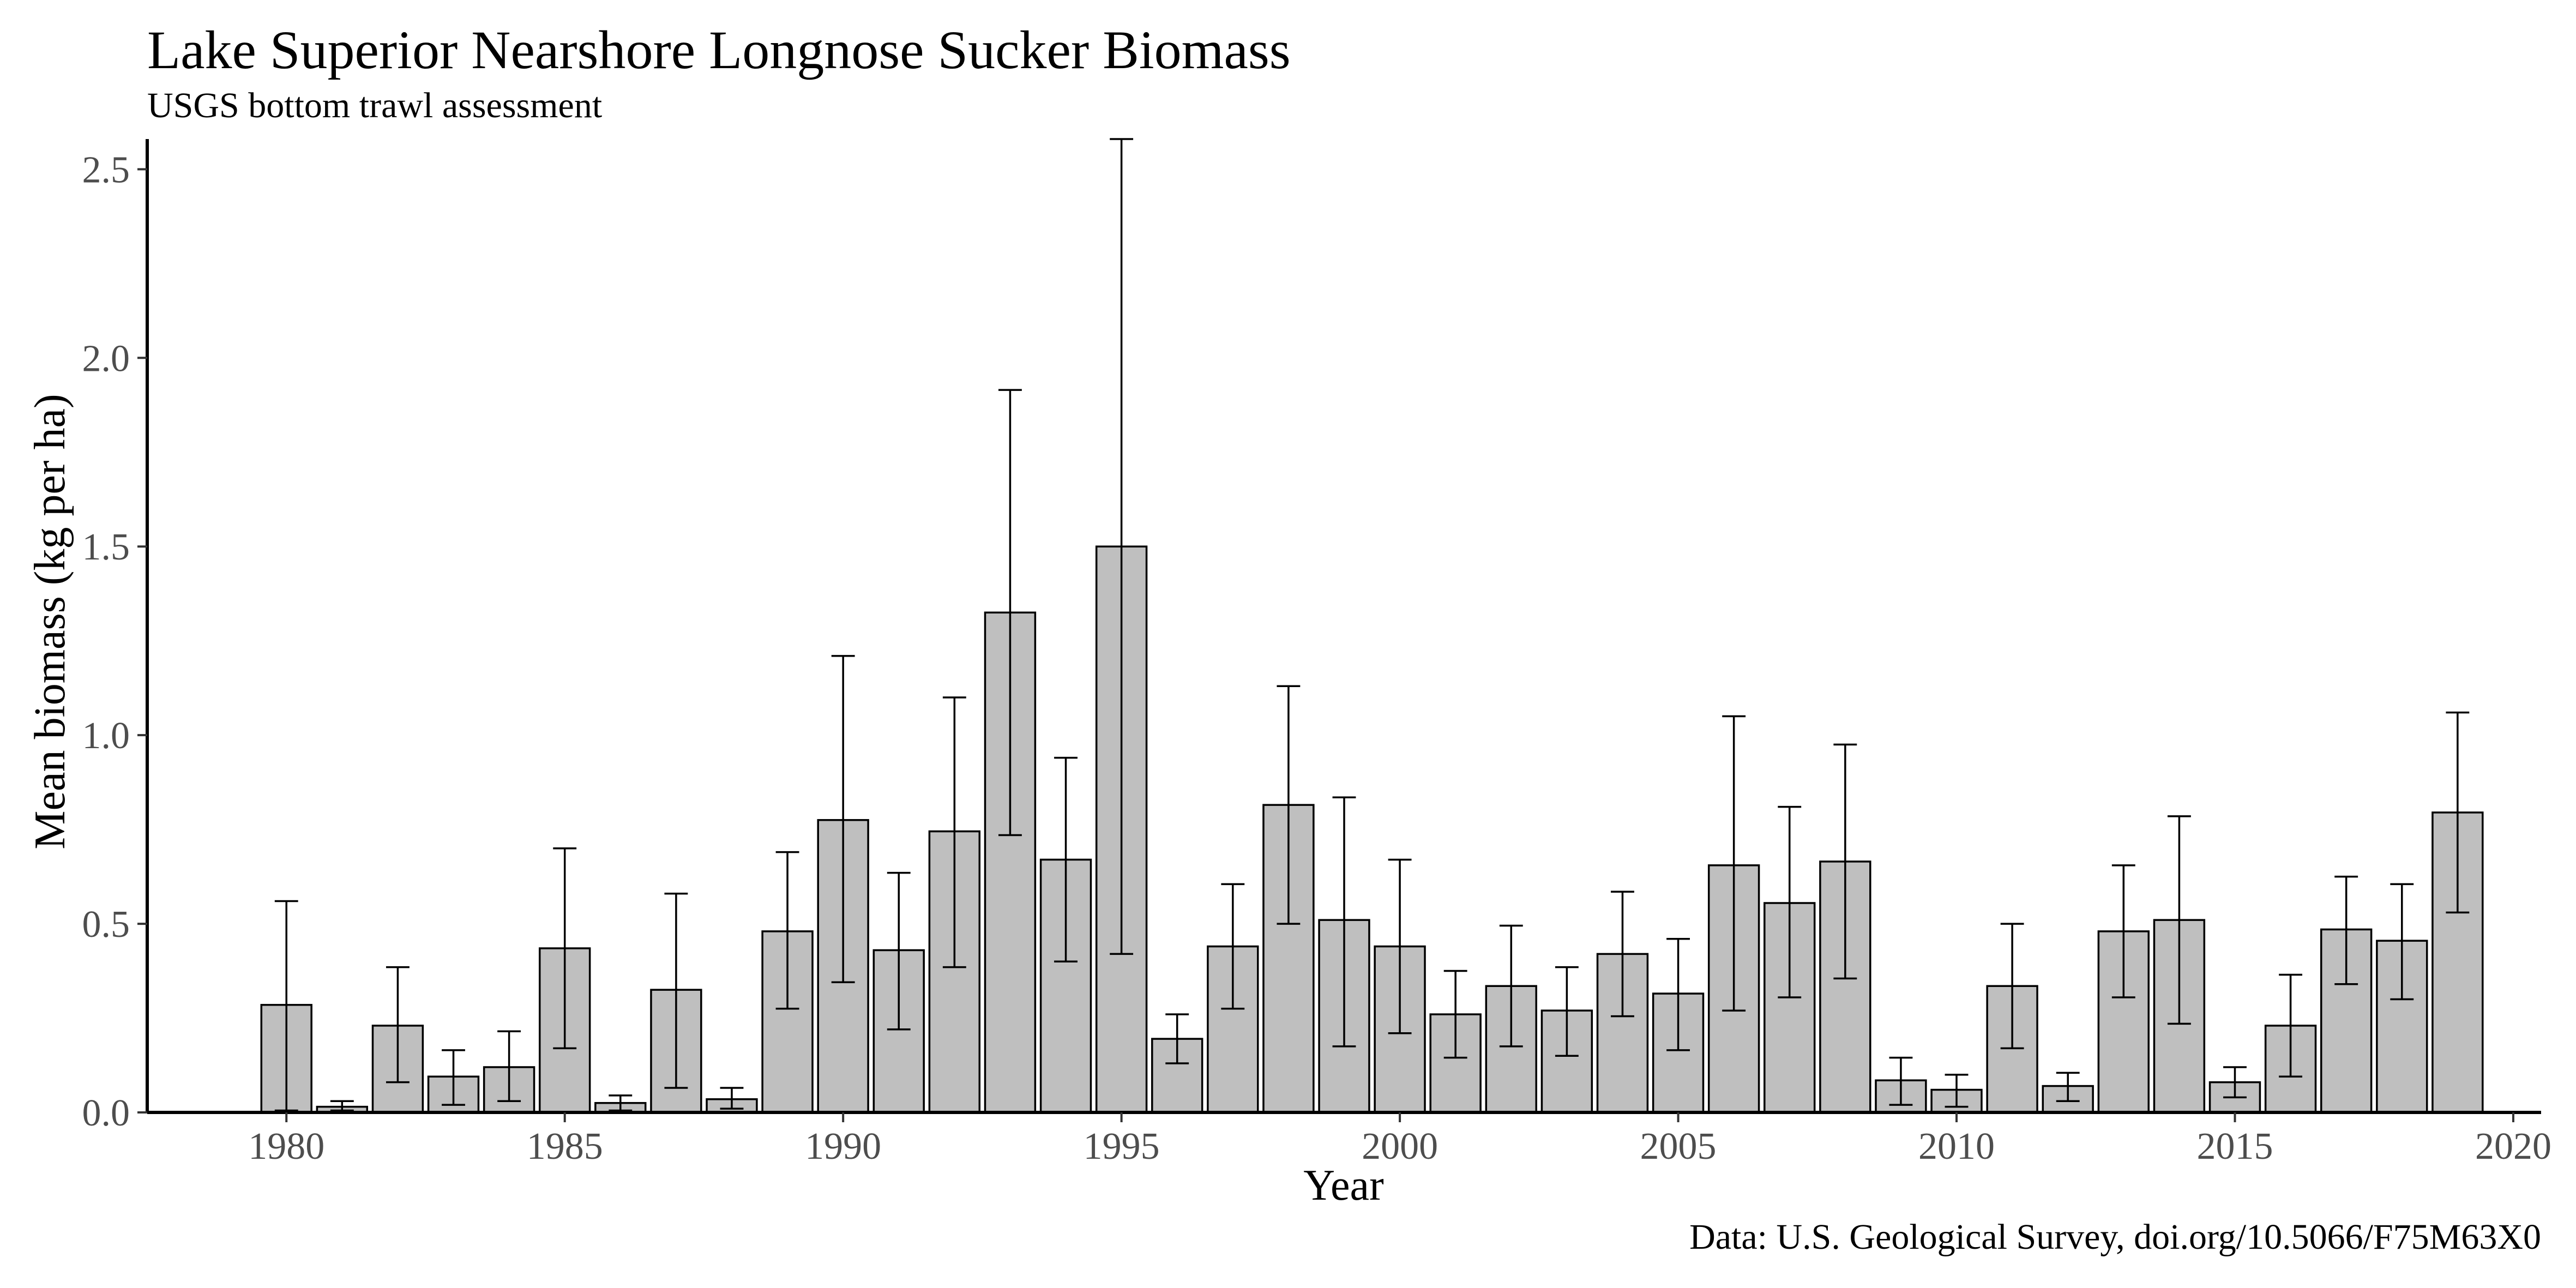  What do you see at coordinates (1400, 1146) in the screenshot?
I see `x-tick-label-2000: 2000` at bounding box center [1400, 1146].